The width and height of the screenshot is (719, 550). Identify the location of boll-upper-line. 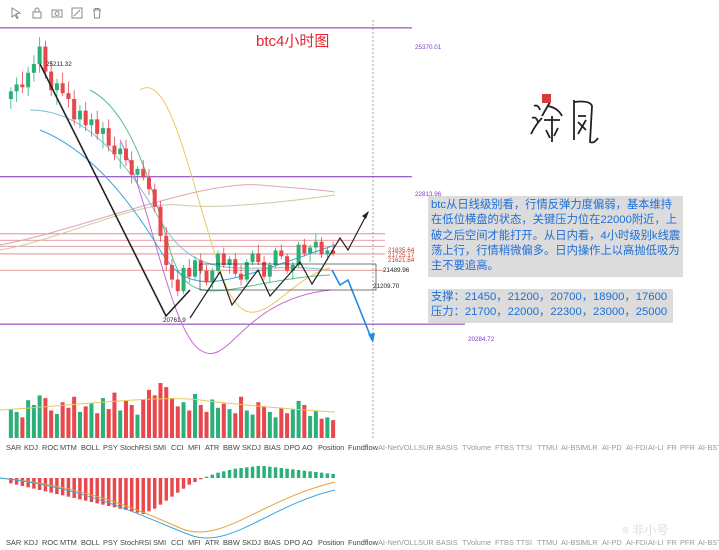
(235, 200).